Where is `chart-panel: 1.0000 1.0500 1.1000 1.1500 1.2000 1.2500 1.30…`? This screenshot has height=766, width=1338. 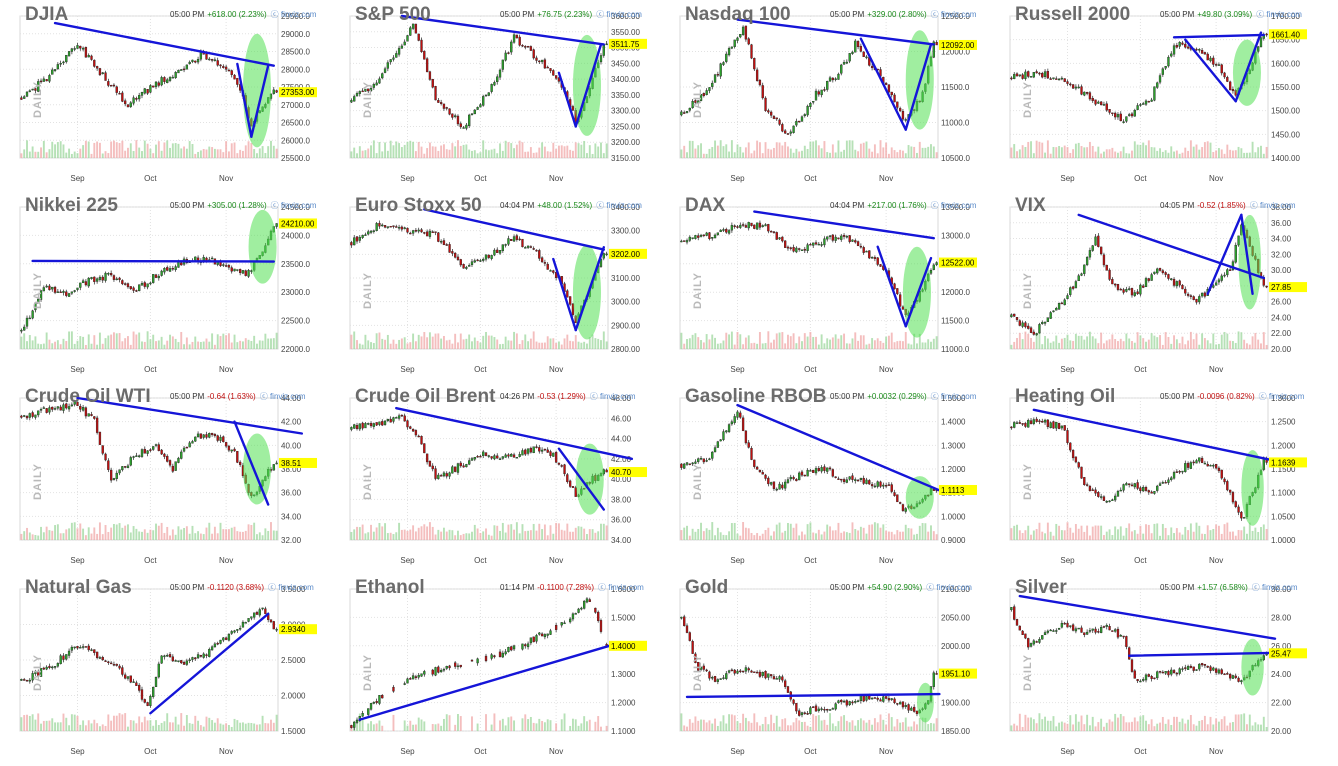 chart-panel: 1.0000 1.0500 1.1000 1.1500 1.2000 1.2500 1.30… is located at coordinates (1155, 477).